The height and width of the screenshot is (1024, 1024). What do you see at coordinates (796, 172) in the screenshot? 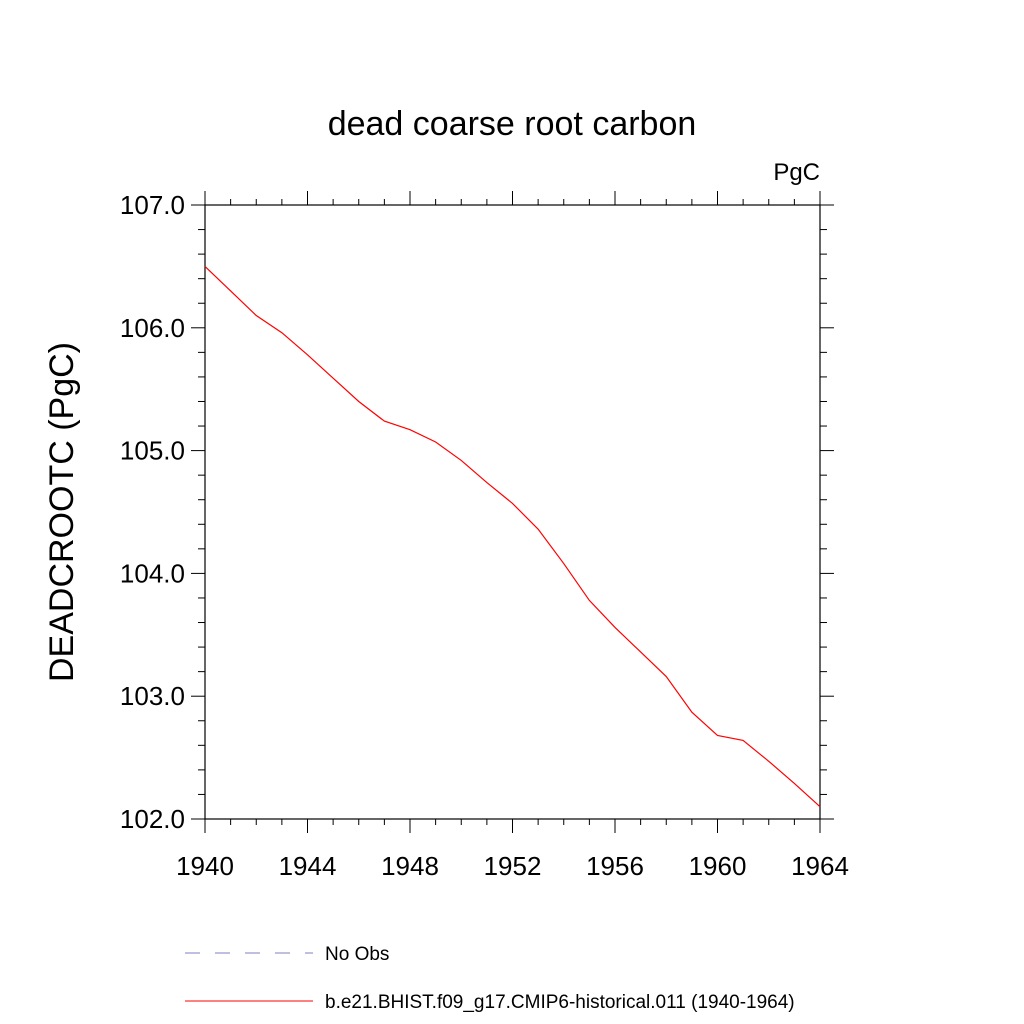
I see `units-label: PgC` at bounding box center [796, 172].